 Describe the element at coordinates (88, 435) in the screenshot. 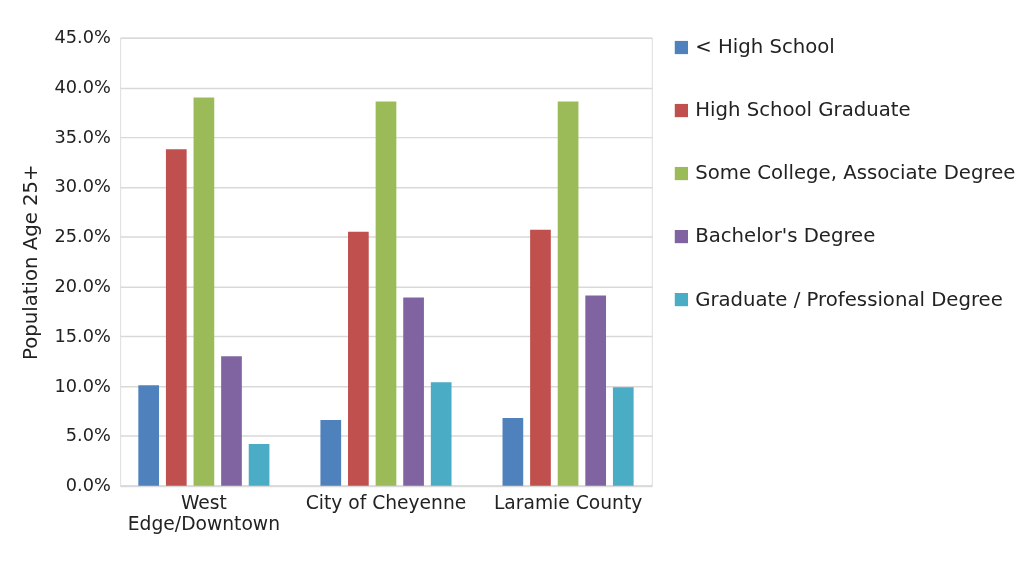

I see `y-tick-label: 5.0%` at that location.